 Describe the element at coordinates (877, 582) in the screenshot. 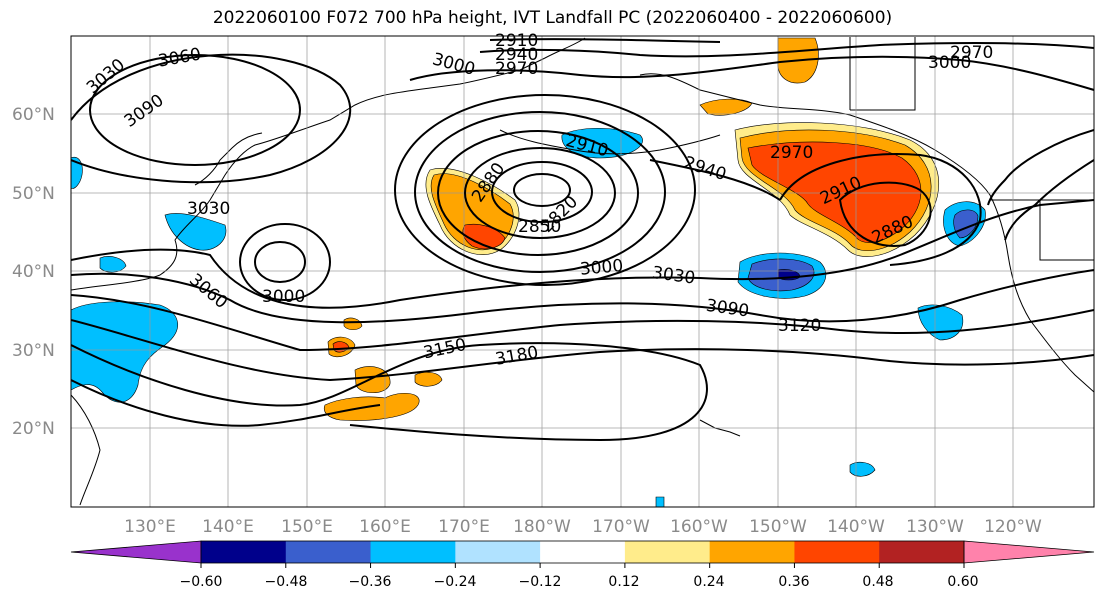

I see `colorbar-tick-label: 0.48` at that location.